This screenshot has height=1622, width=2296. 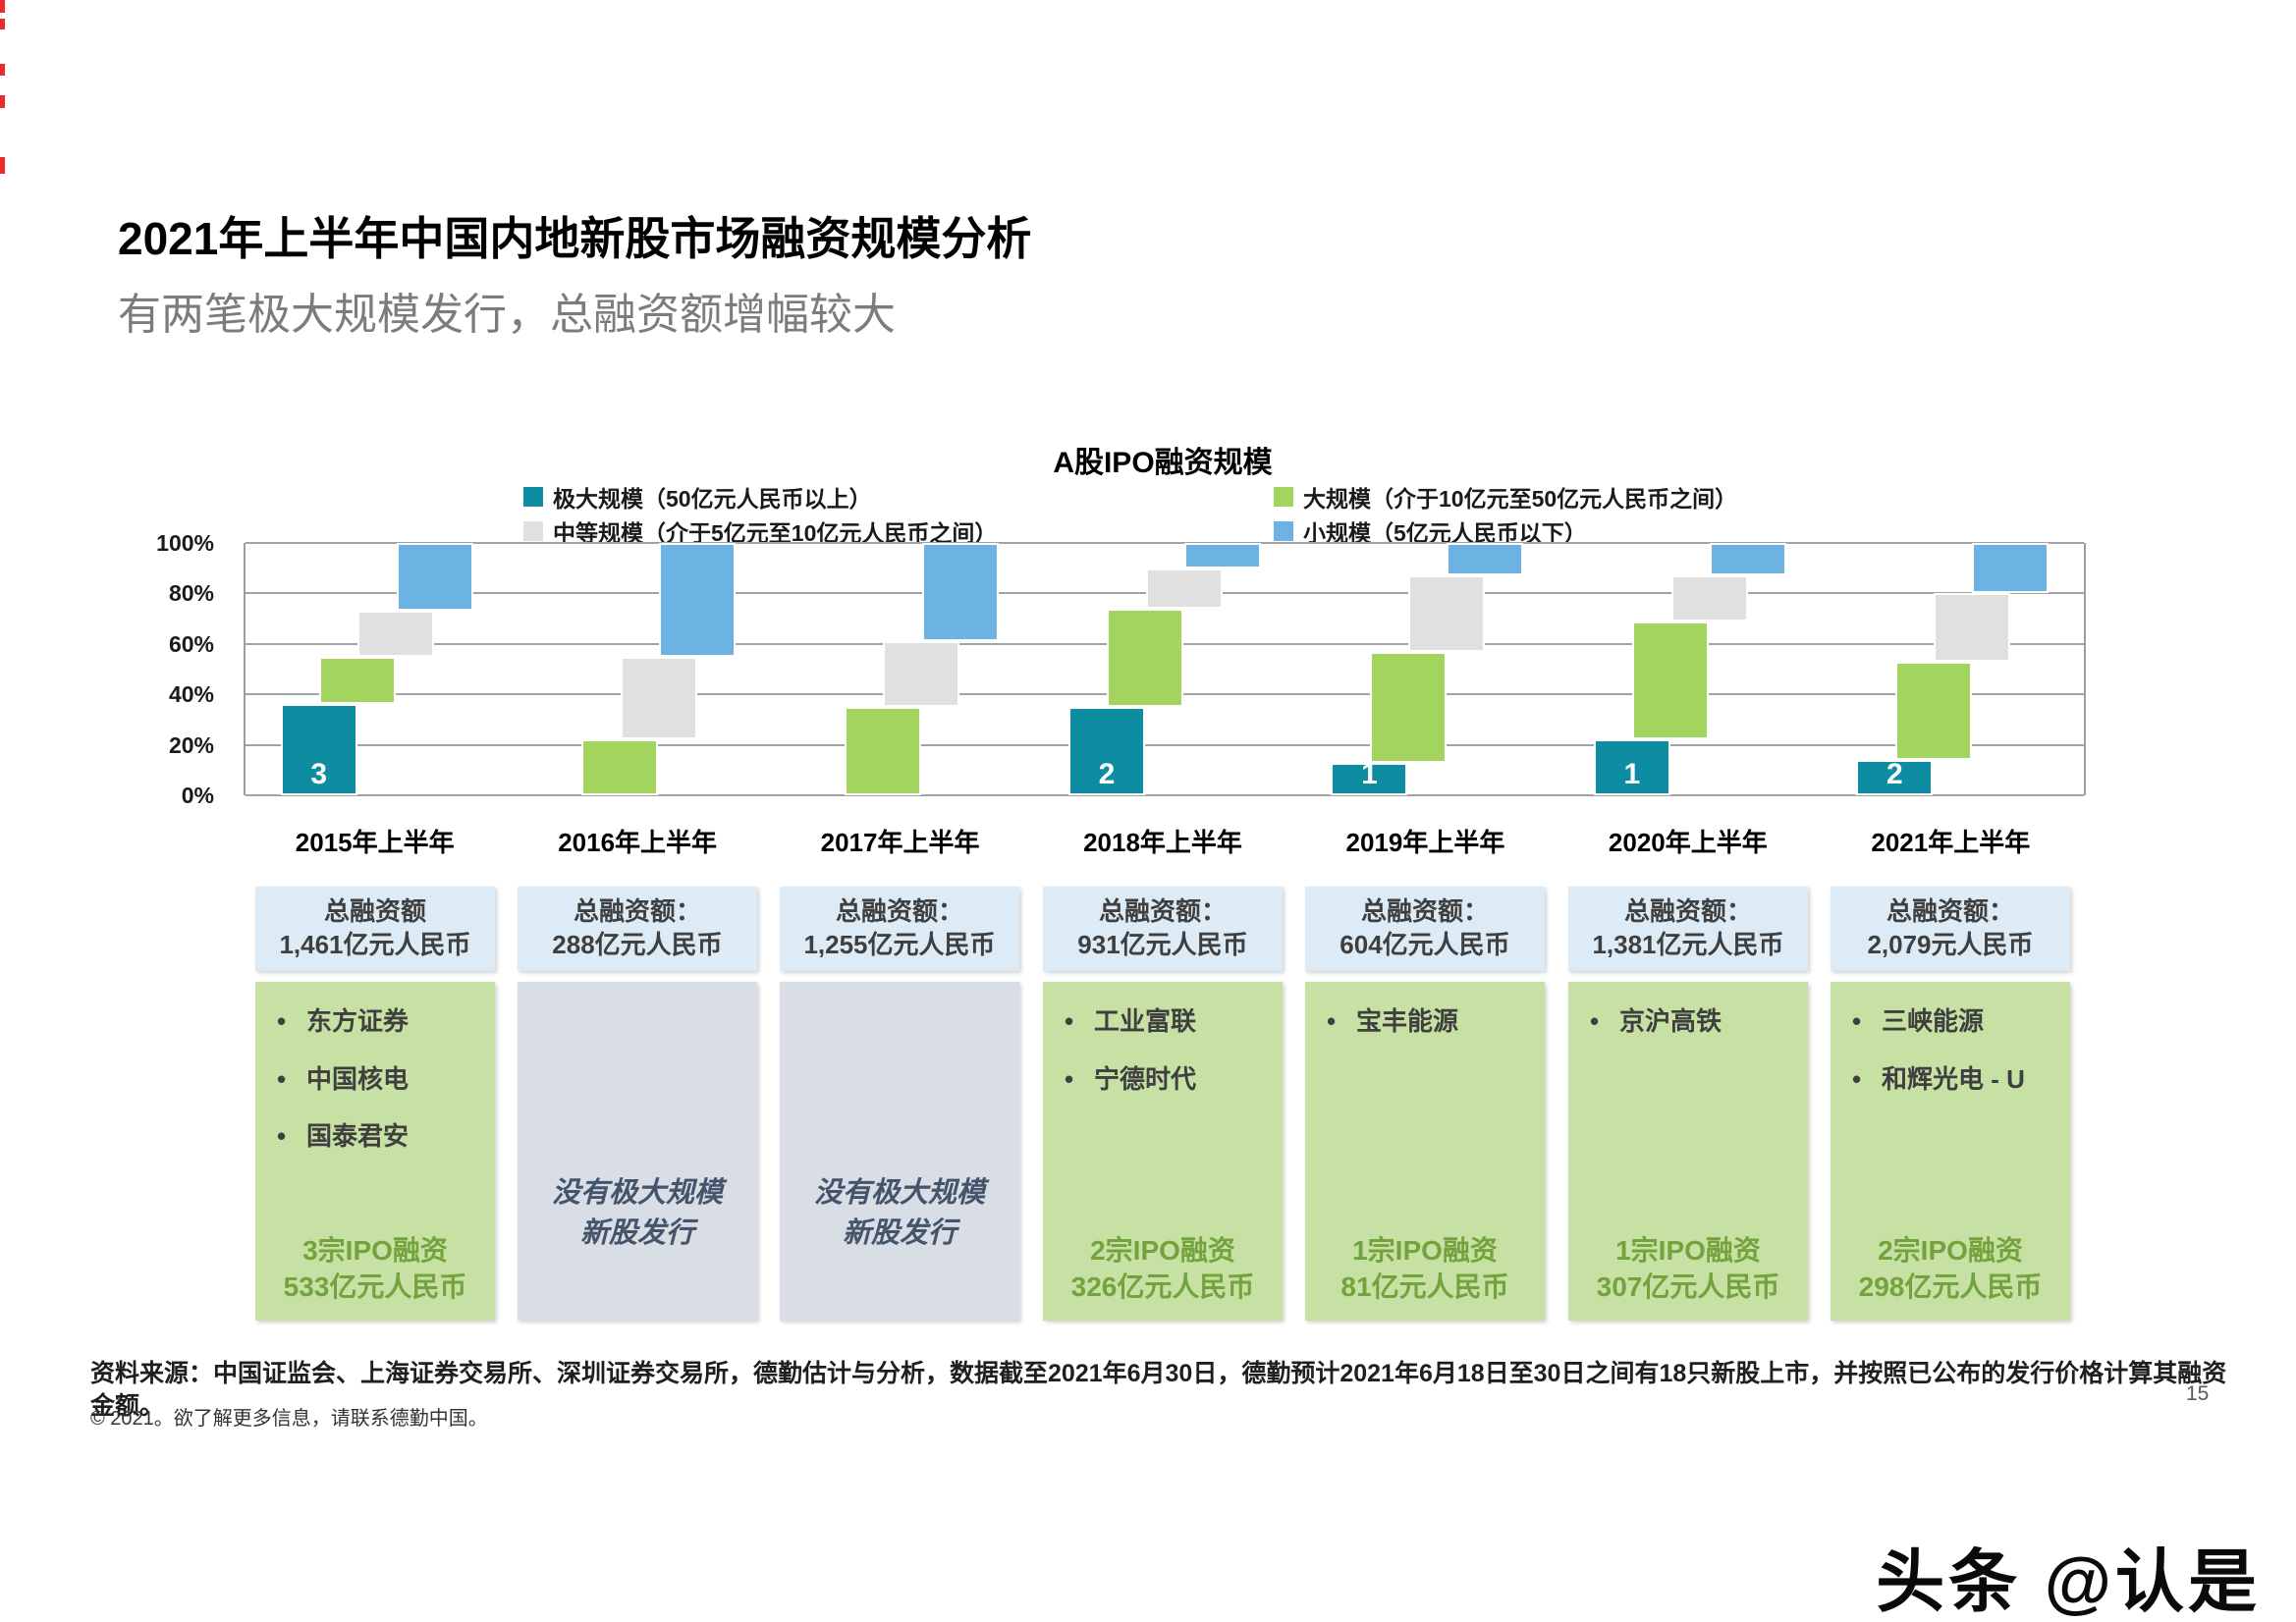 What do you see at coordinates (1163, 463) in the screenshot?
I see `chart-title: A股IPO融资规模` at bounding box center [1163, 463].